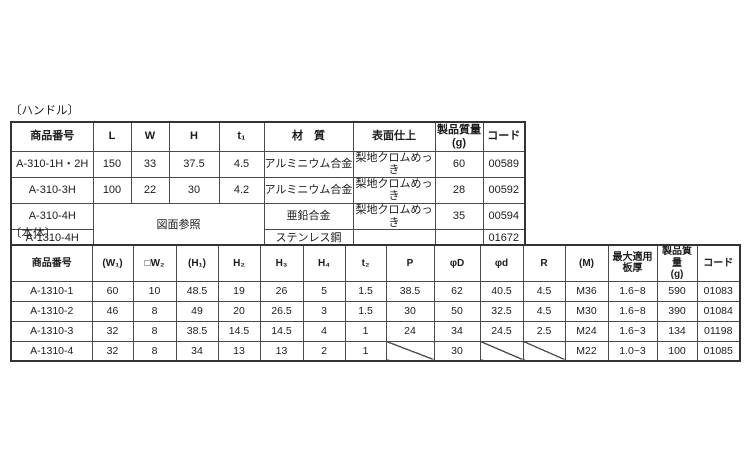 Image resolution: width=750 pixels, height=450 pixels. I want to click on handle-col-code: コード, so click(504, 136).